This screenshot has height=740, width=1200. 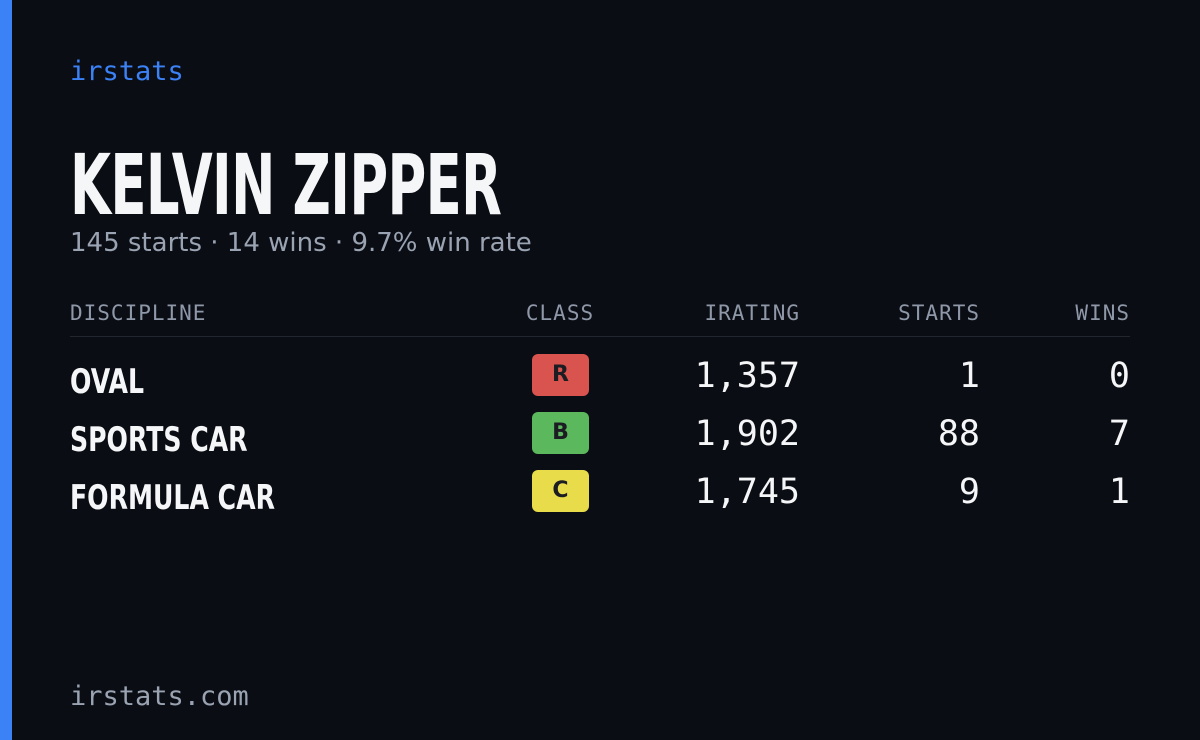 I want to click on accent-bar, so click(x=6, y=370).